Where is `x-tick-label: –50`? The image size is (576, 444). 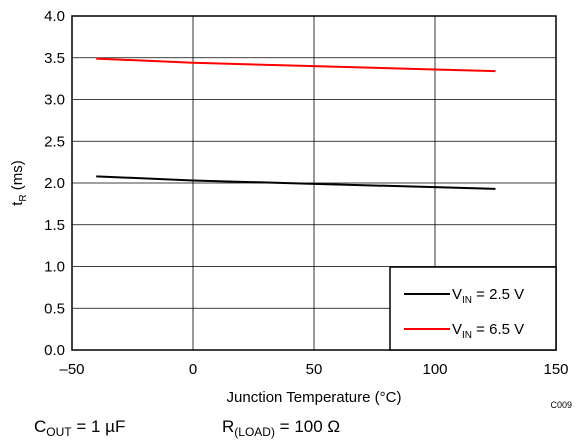 x-tick-label: –50 is located at coordinates (71, 369).